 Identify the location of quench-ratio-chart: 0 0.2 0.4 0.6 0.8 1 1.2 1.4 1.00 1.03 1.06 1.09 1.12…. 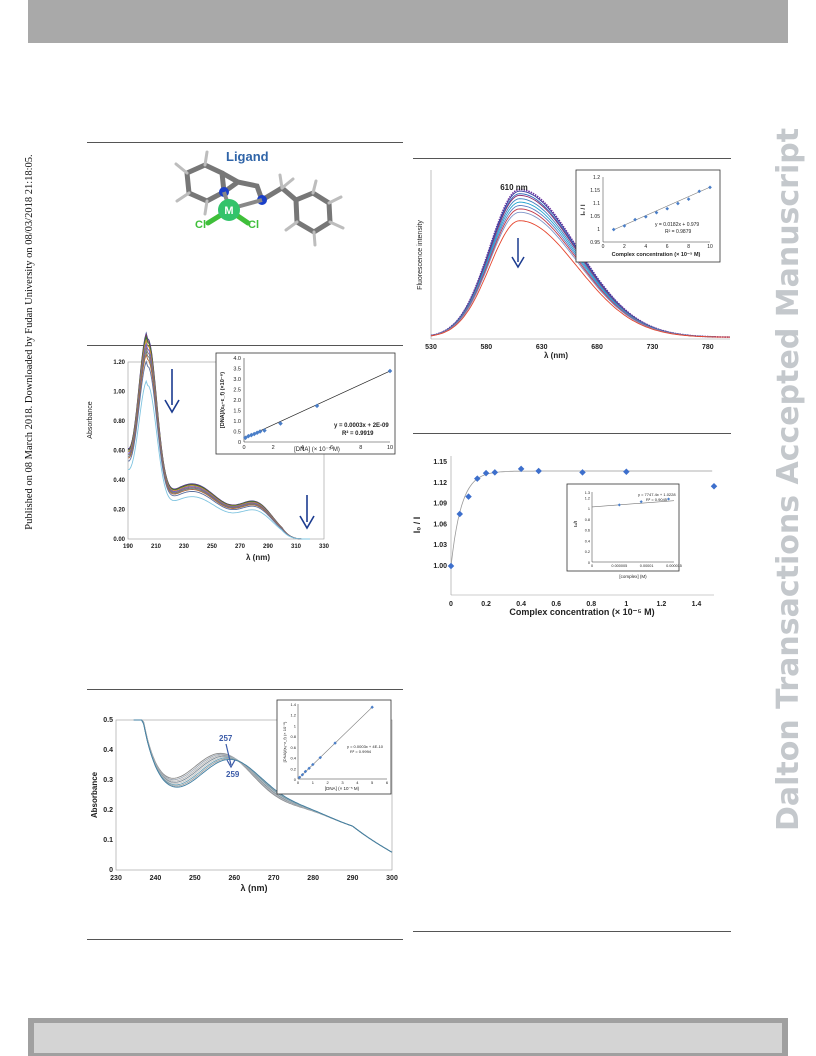
(565, 536).